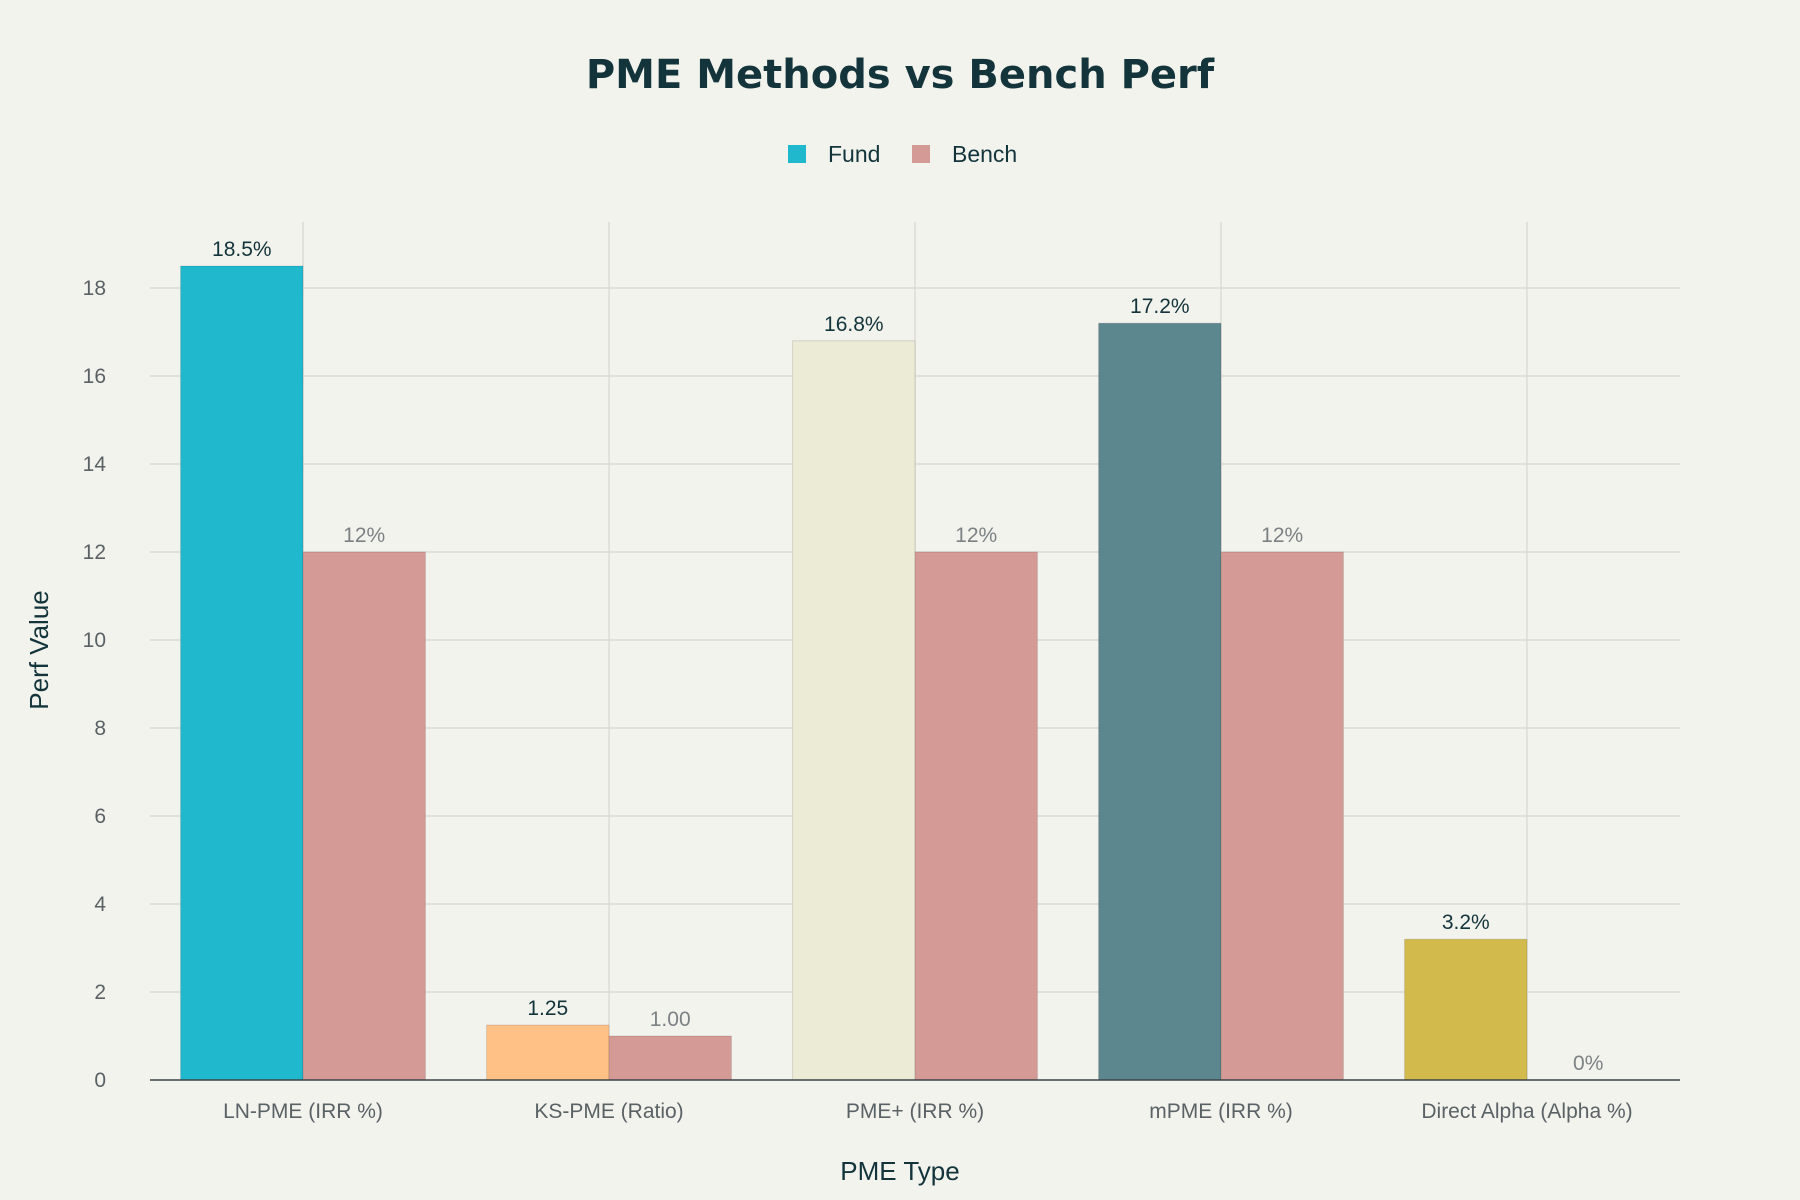 Image resolution: width=1800 pixels, height=1200 pixels. I want to click on y-tick-label: 12, so click(94, 552).